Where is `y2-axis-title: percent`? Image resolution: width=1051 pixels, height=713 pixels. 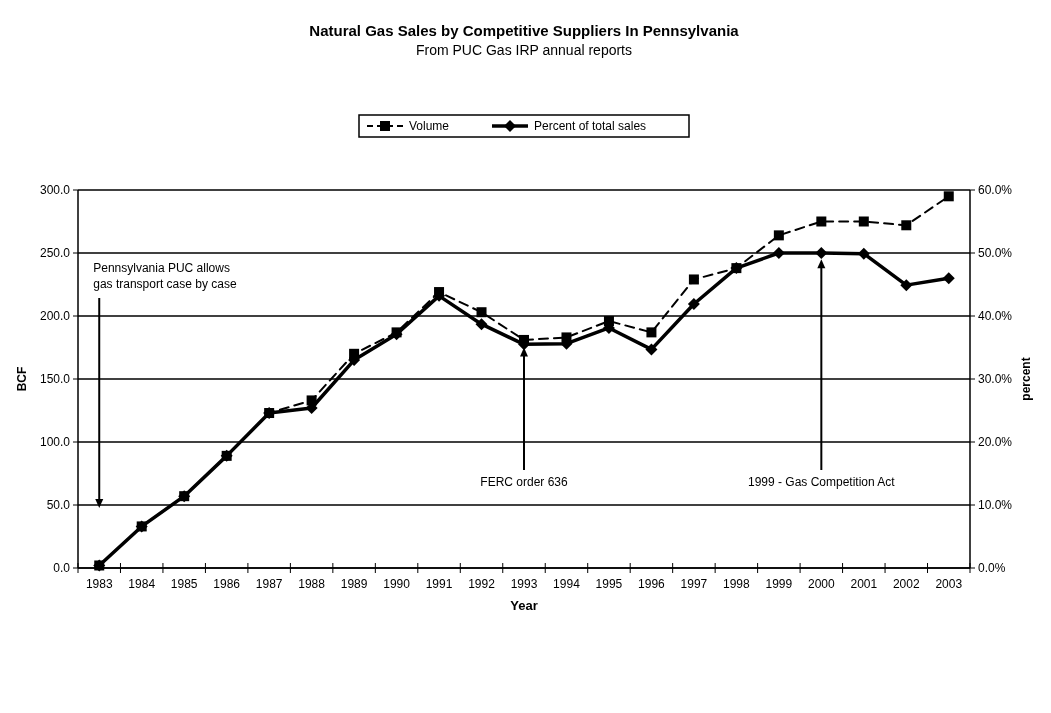
y2-axis-title: percent is located at coordinates (1026, 379).